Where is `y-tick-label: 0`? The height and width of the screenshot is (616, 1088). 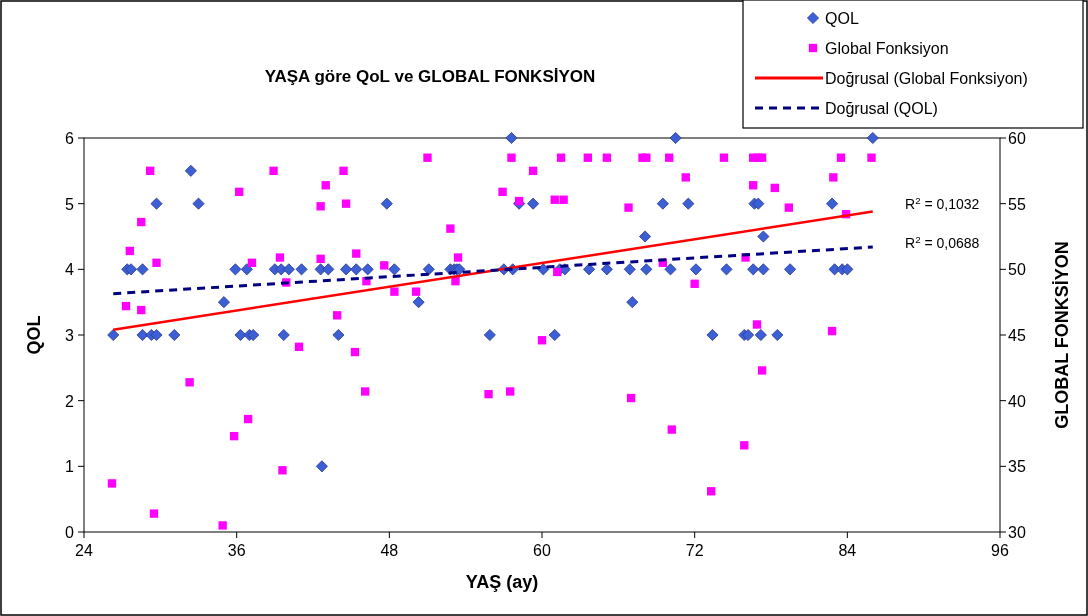
y-tick-label: 0 is located at coordinates (70, 532).